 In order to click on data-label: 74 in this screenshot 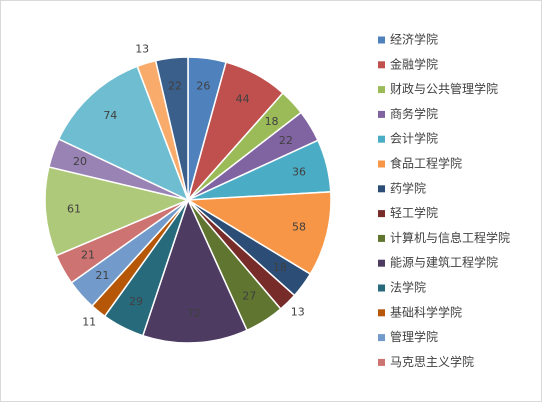, I will do `click(110, 115)`.